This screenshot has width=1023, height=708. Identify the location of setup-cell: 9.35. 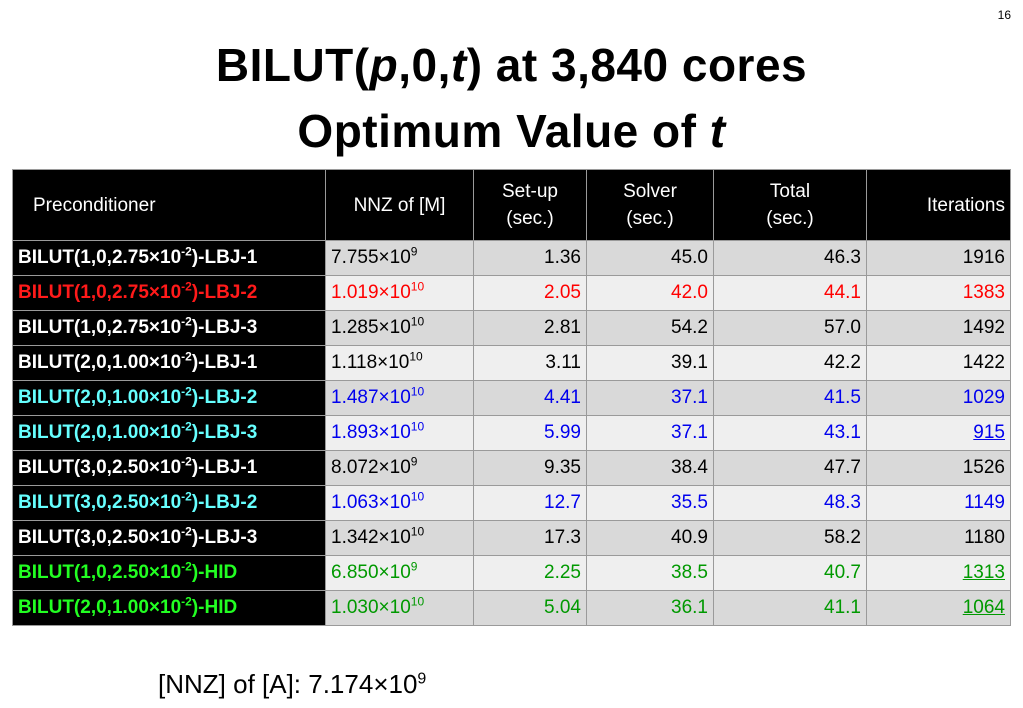
(530, 468).